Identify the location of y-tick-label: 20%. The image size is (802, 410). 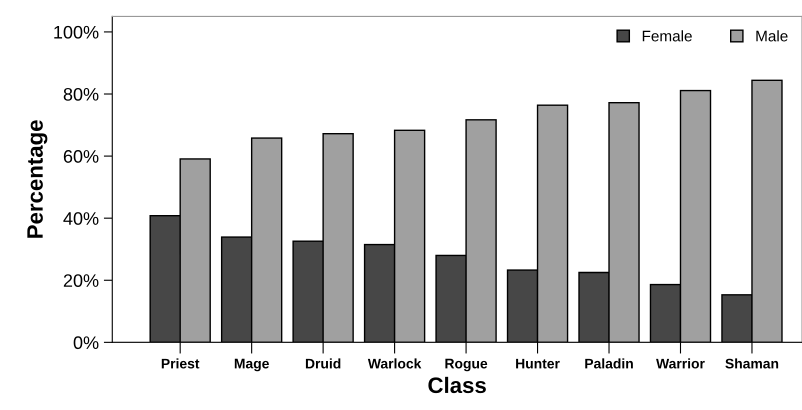
(81, 280).